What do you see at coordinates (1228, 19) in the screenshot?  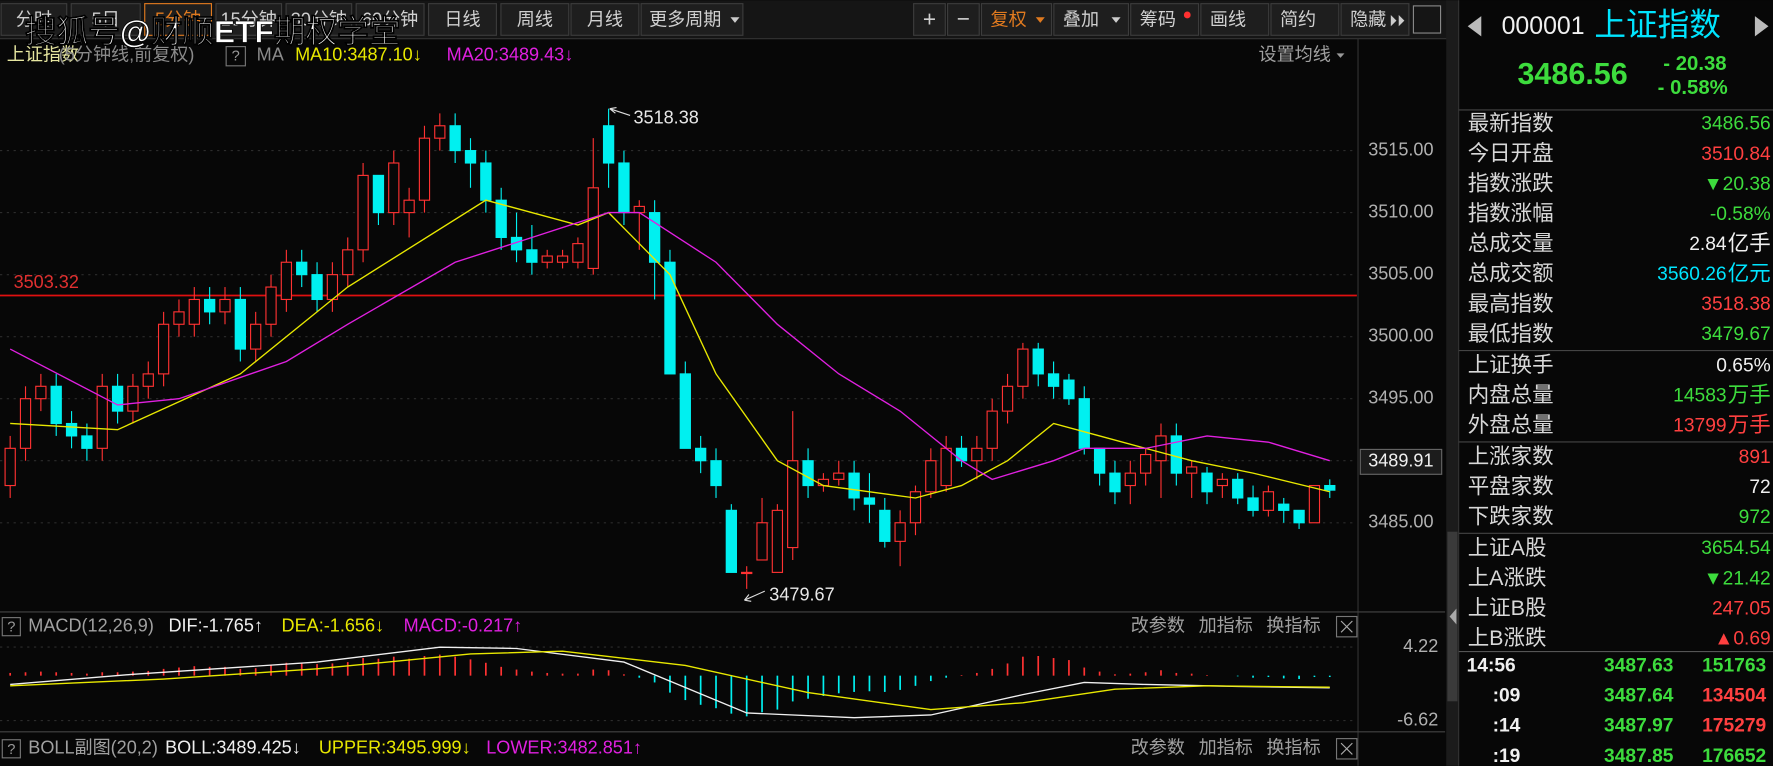 I see `tool-label: 画线` at bounding box center [1228, 19].